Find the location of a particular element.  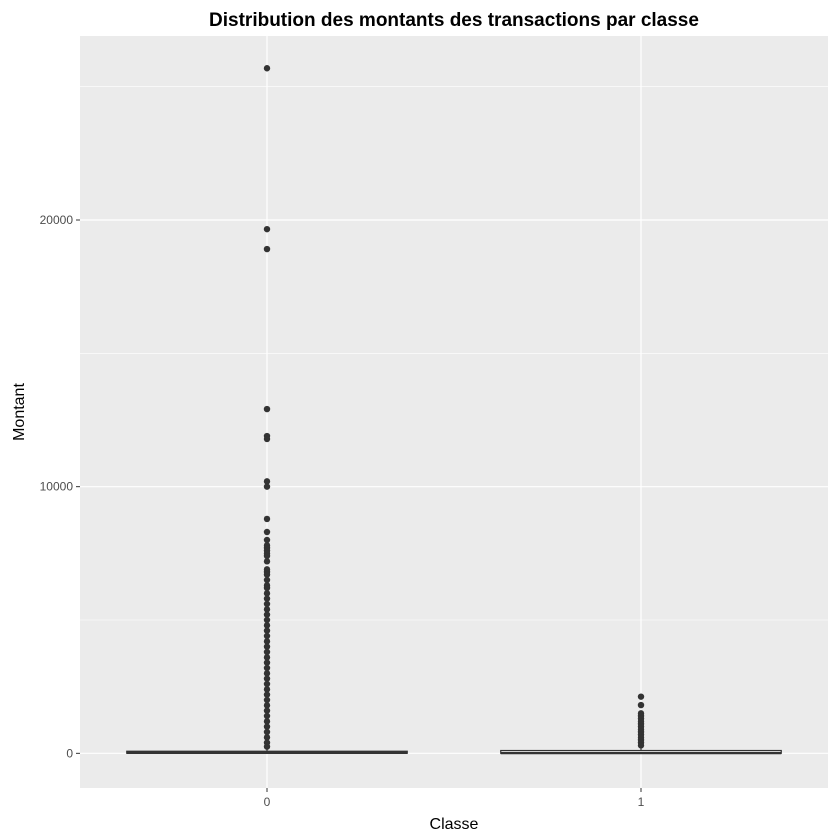

y-tick-label: 10000 is located at coordinates (57, 487).